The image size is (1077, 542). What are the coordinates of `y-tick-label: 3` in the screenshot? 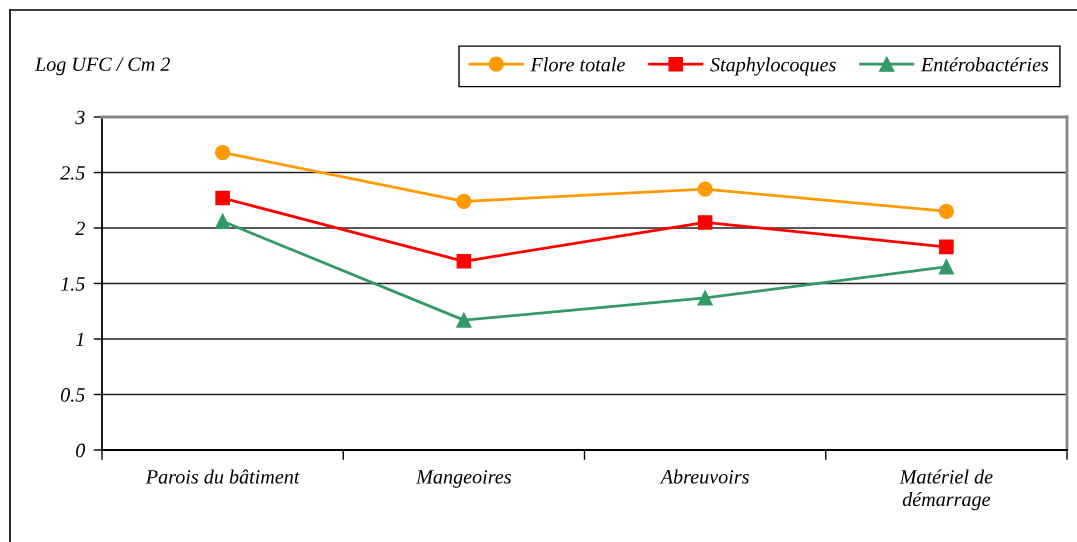 It's located at (80, 117).